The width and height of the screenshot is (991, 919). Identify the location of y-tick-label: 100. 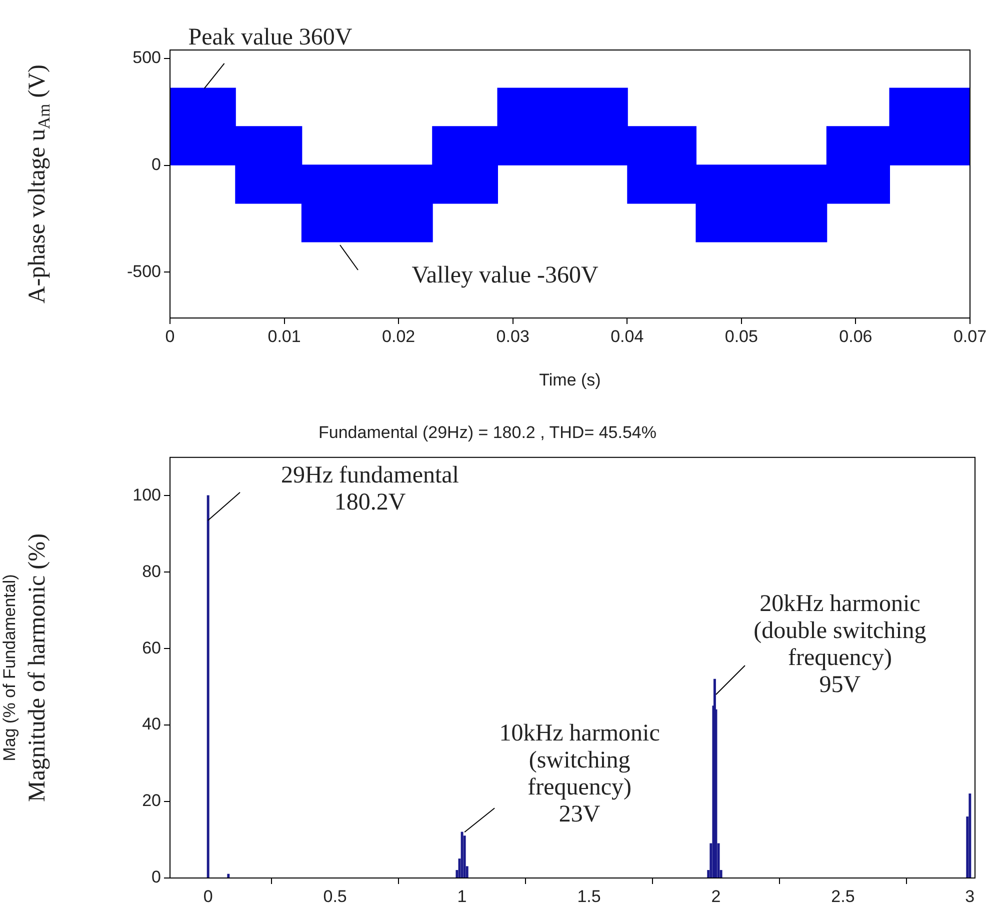
(146, 494).